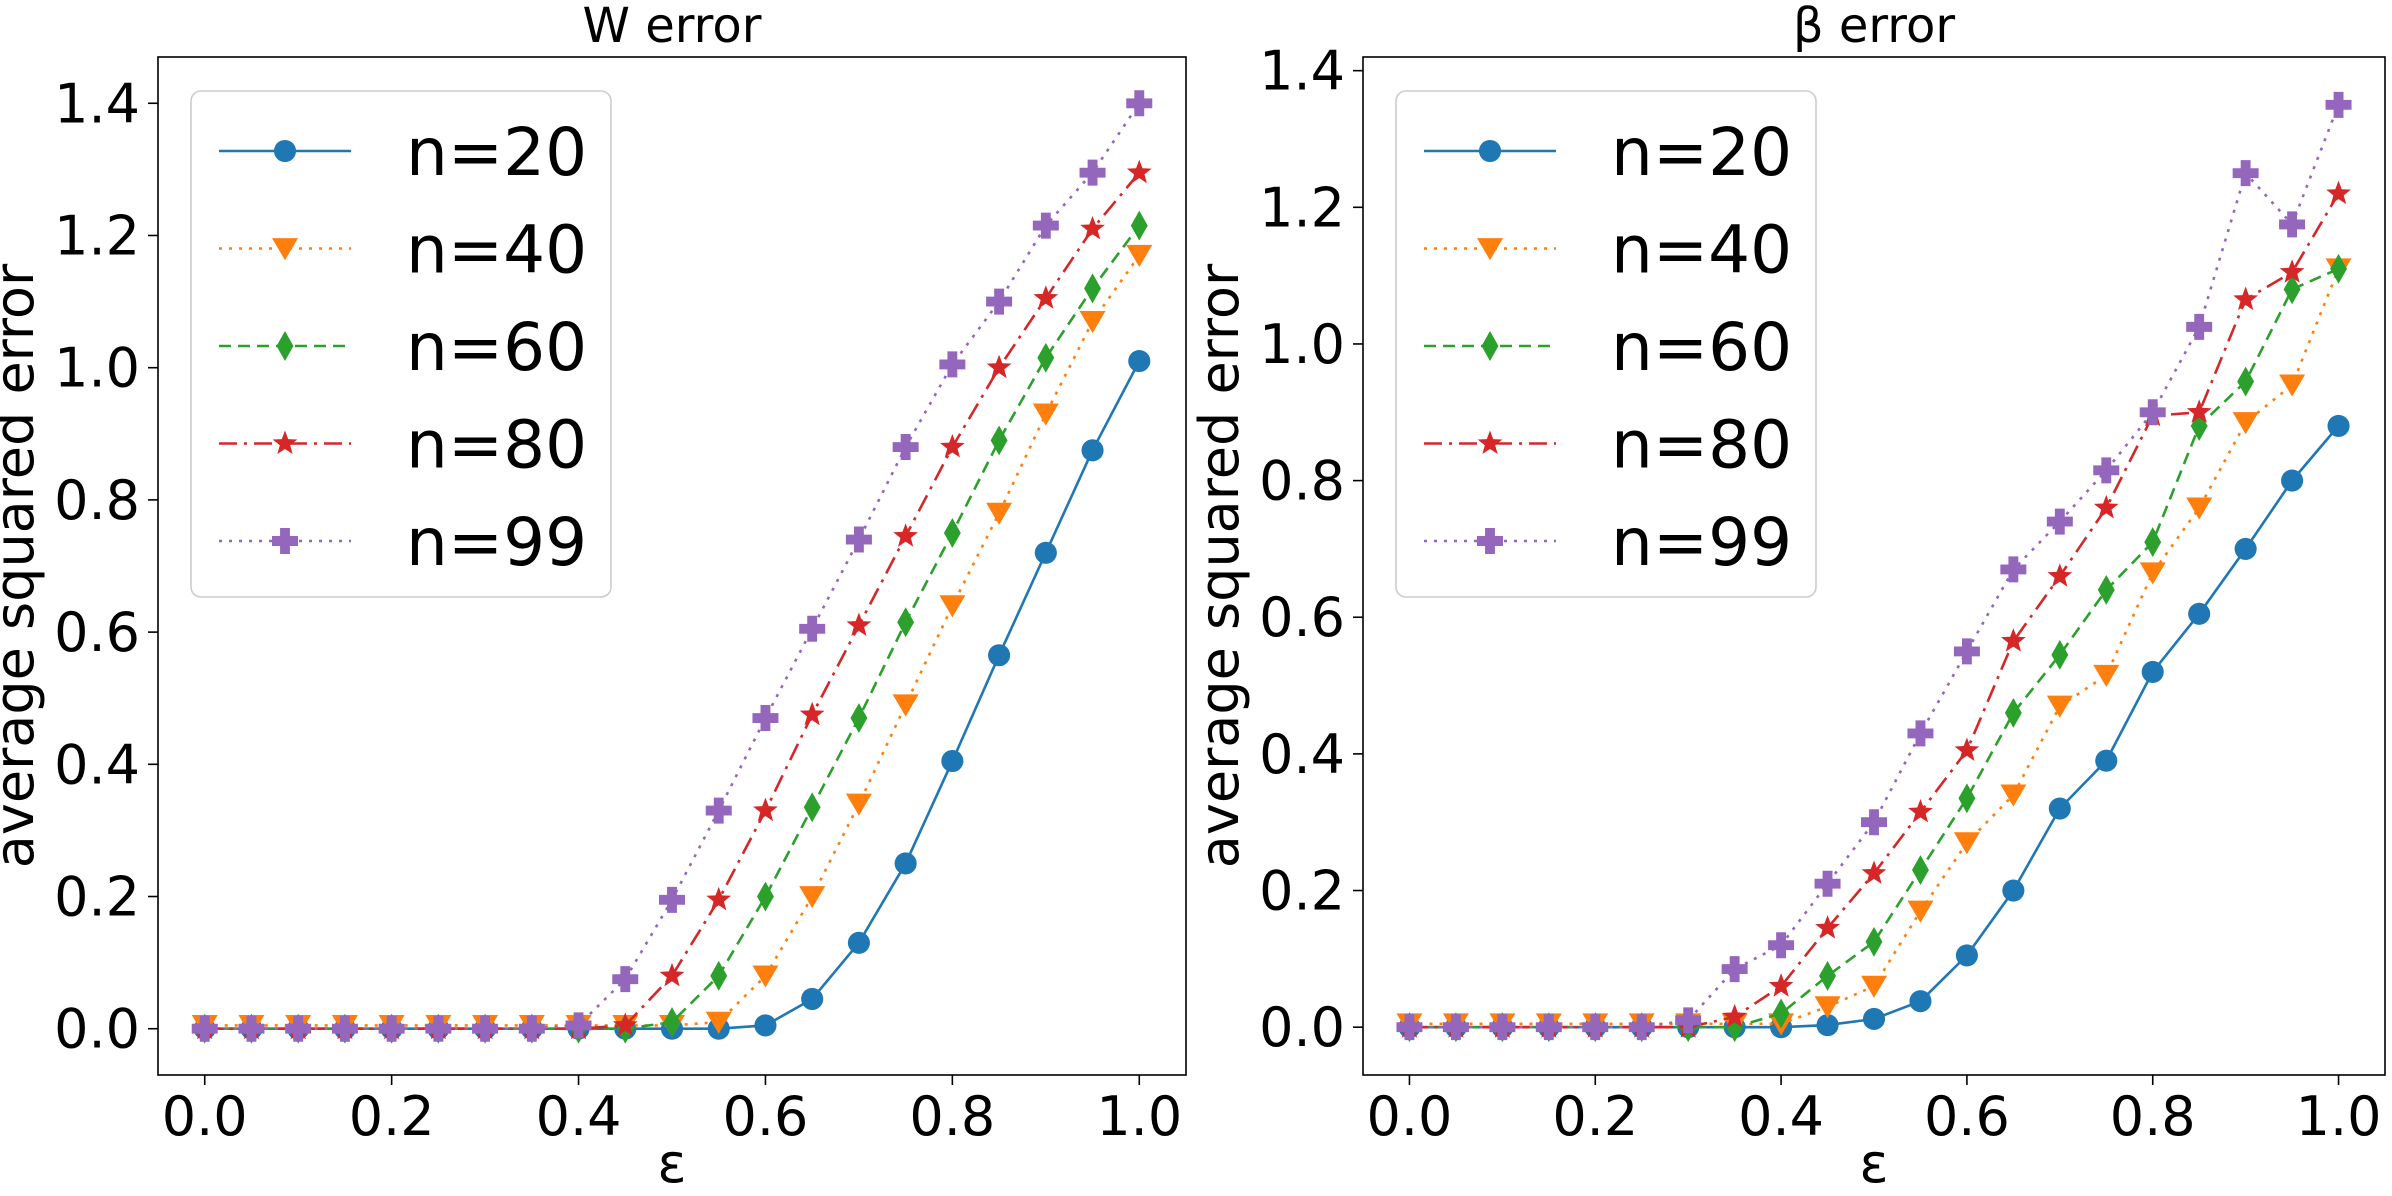 The image size is (2392, 1196). What do you see at coordinates (403, 250) in the screenshot?
I see `legend-entry-n-40: n=40` at bounding box center [403, 250].